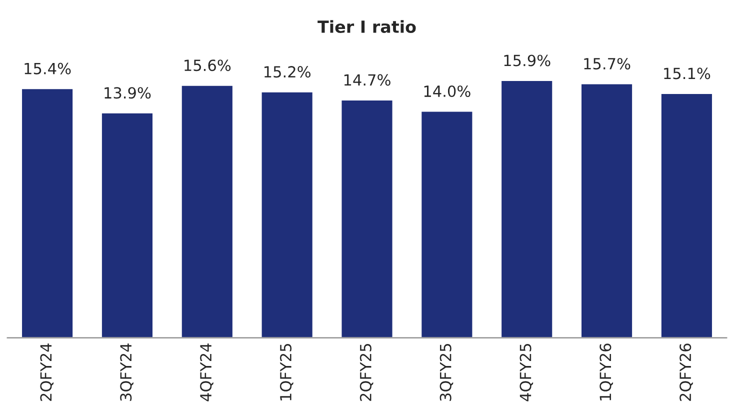 This screenshot has width=734, height=412. What do you see at coordinates (686, 372) in the screenshot?
I see `x-tick-label: 2QFY26` at bounding box center [686, 372].